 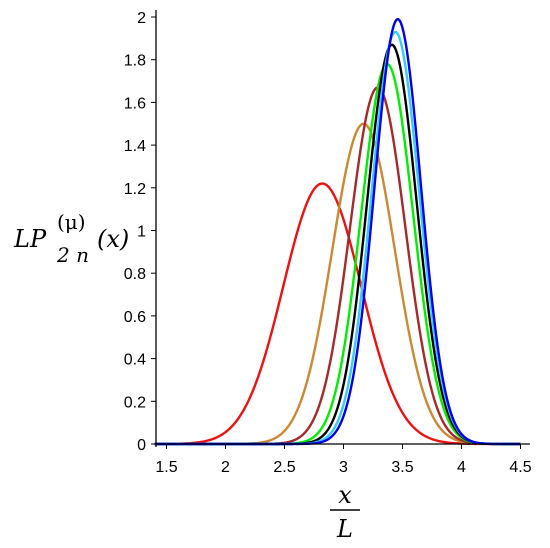 I want to click on y-label-subscript: 2 n, so click(x=72, y=255).